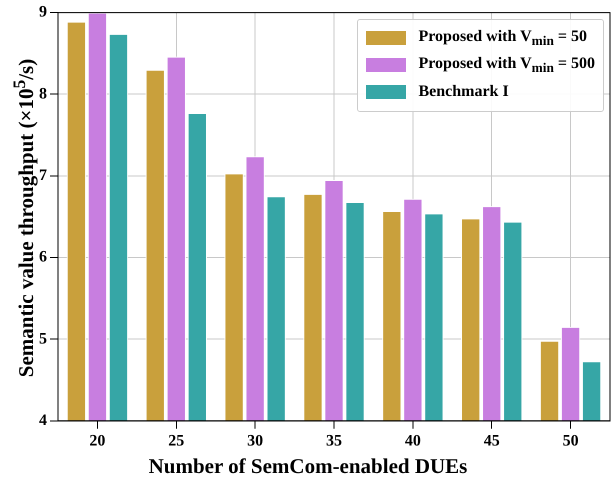 The height and width of the screenshot is (484, 616). What do you see at coordinates (506, 65) in the screenshot?
I see `legend-label: Proposed with V$_{min}$ = 500` at bounding box center [506, 65].